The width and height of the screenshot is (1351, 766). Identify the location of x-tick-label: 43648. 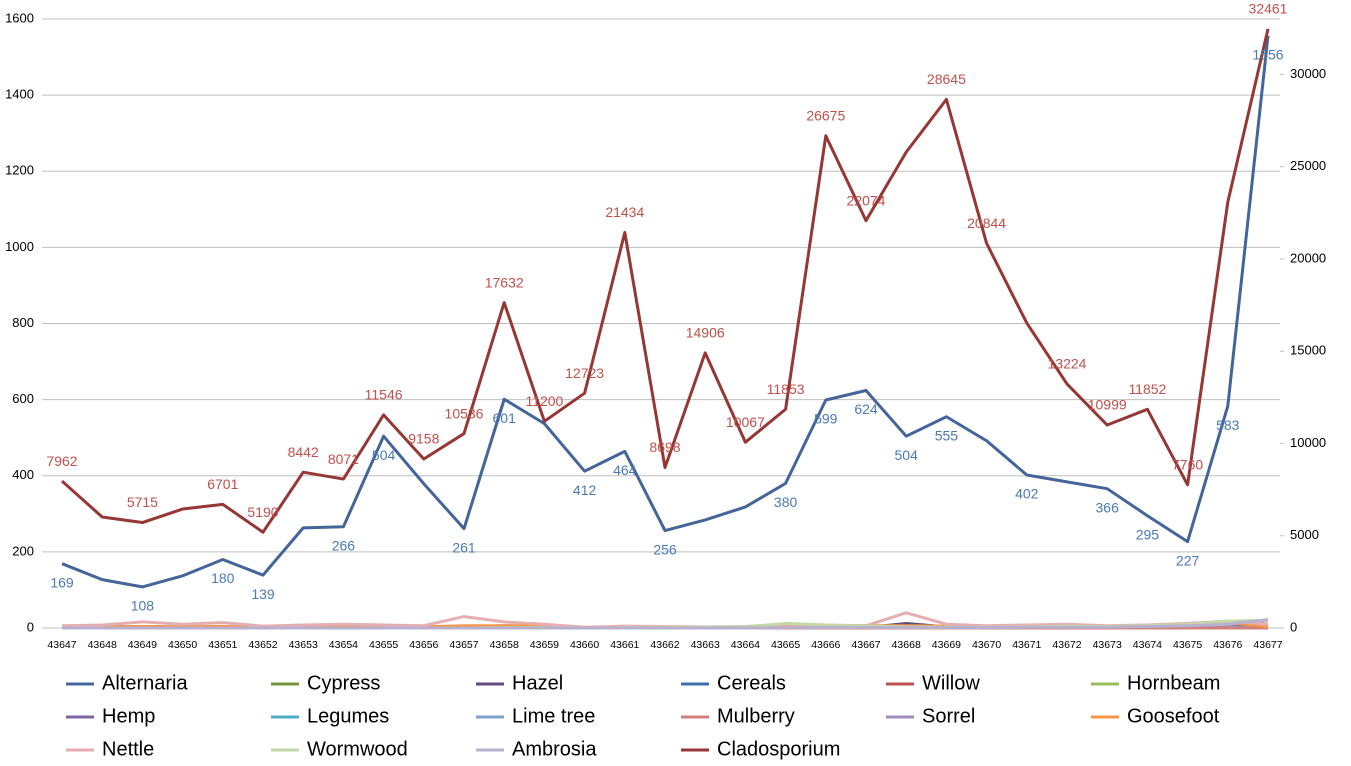
(102, 645).